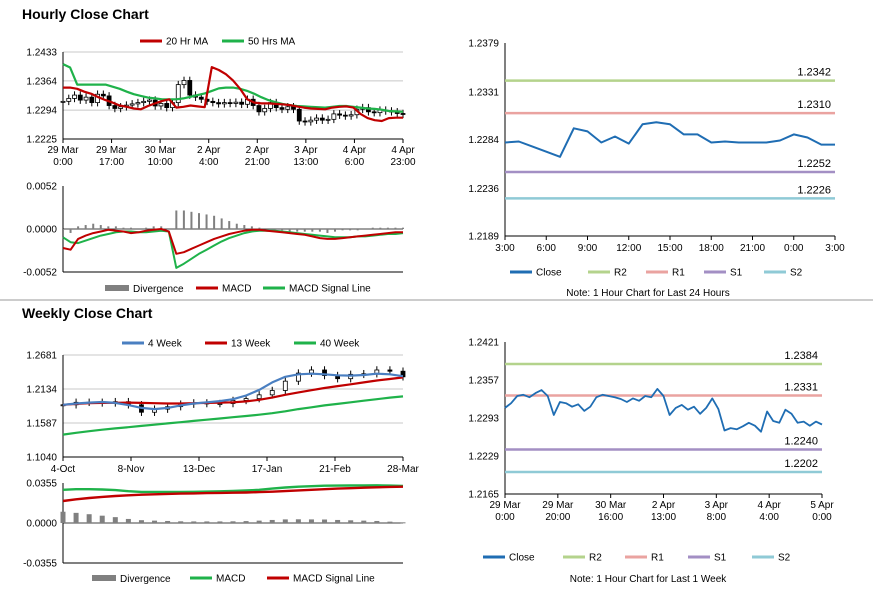 This screenshot has height=601, width=873. Describe the element at coordinates (483, 343) in the screenshot. I see `y-tick-label: 1.2421` at that location.